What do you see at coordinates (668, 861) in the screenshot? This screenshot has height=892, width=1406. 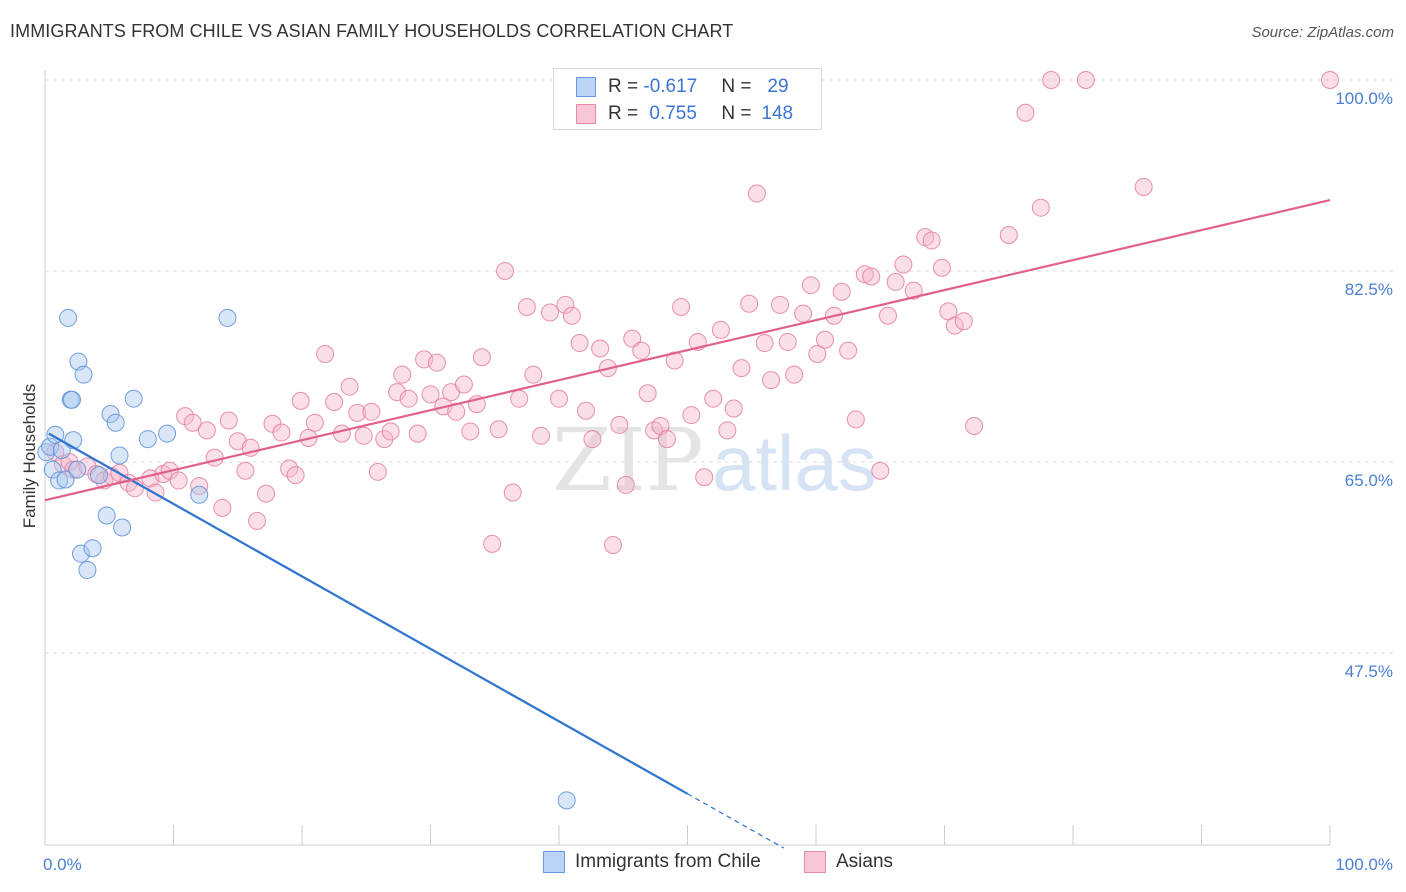 I see `legend-label-chile: Immigrants from Chile` at bounding box center [668, 861].